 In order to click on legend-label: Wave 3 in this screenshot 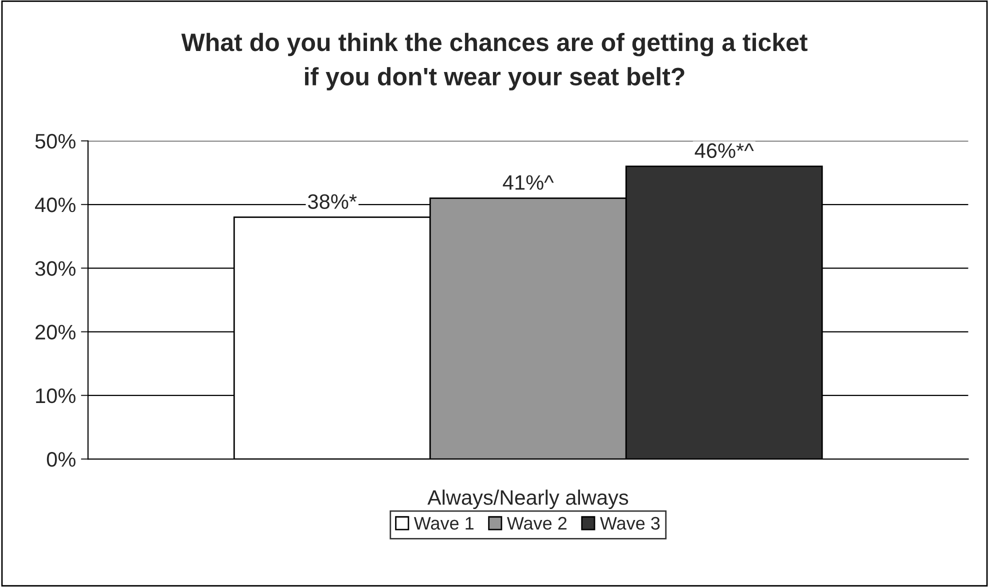, I will do `click(630, 523)`.